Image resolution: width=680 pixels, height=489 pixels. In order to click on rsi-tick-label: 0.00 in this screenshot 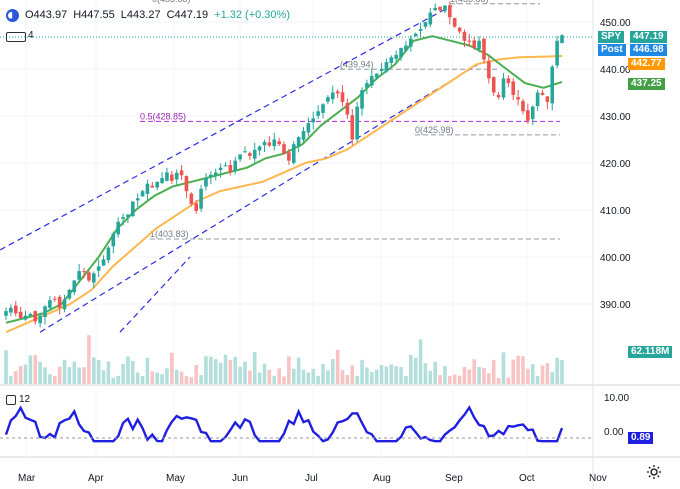, I will do `click(614, 432)`.